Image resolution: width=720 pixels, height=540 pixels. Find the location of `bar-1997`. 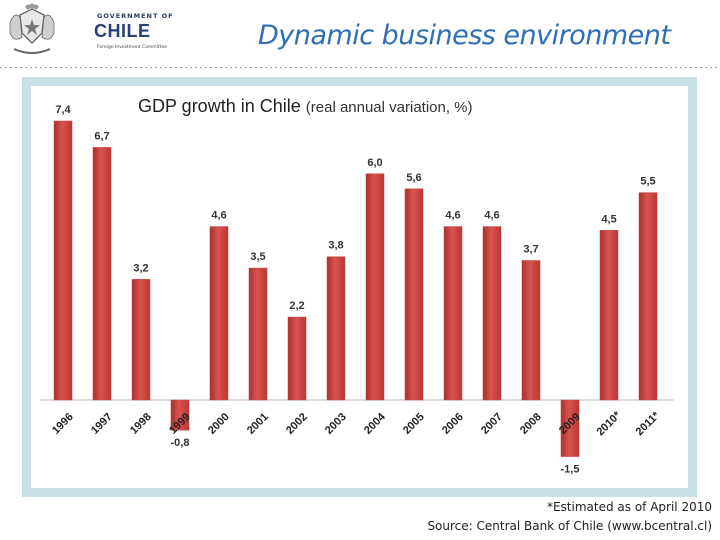

bar-1997 is located at coordinates (102, 274).